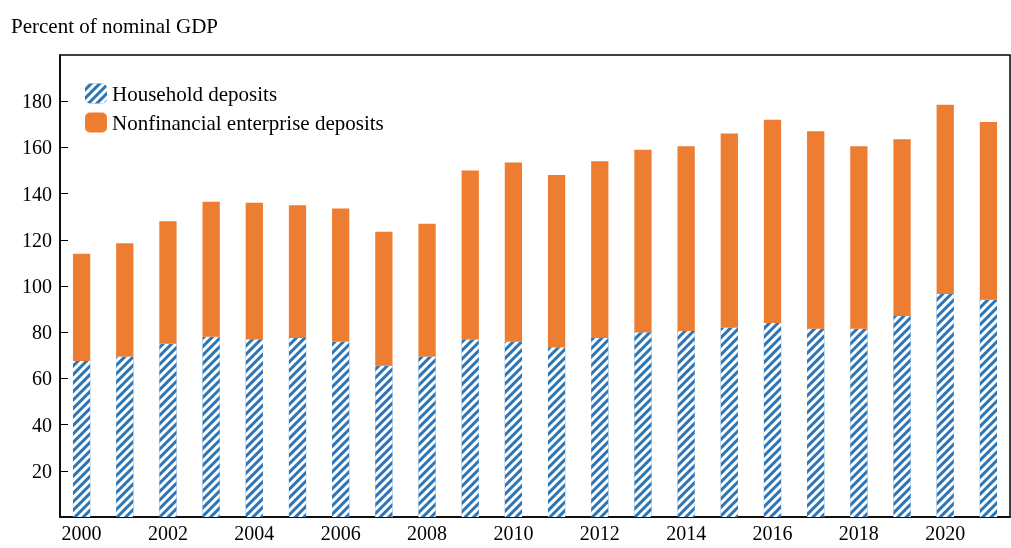 The width and height of the screenshot is (1011, 548). Describe the element at coordinates (513, 533) in the screenshot. I see `x-tick-label: 2010` at that location.